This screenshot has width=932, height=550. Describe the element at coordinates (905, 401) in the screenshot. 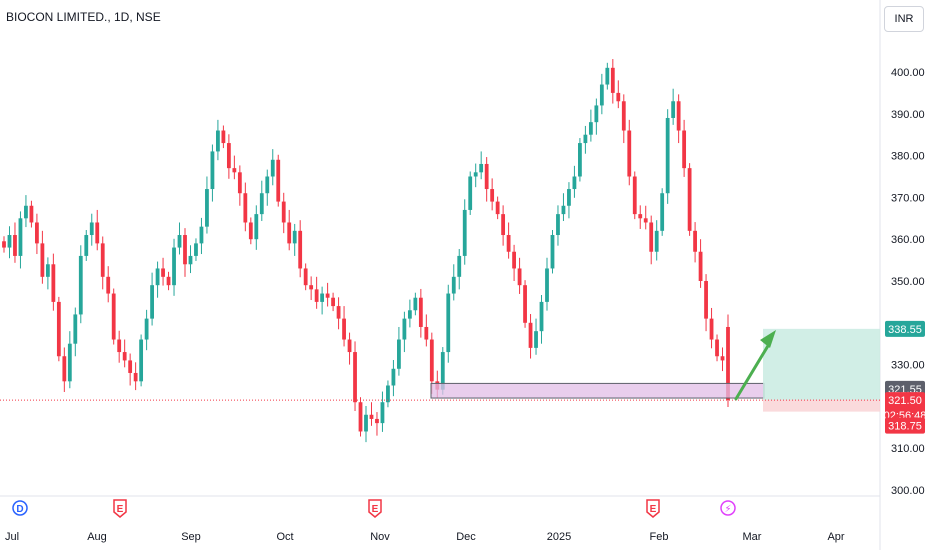

I see `price-label-last: 321.50` at that location.